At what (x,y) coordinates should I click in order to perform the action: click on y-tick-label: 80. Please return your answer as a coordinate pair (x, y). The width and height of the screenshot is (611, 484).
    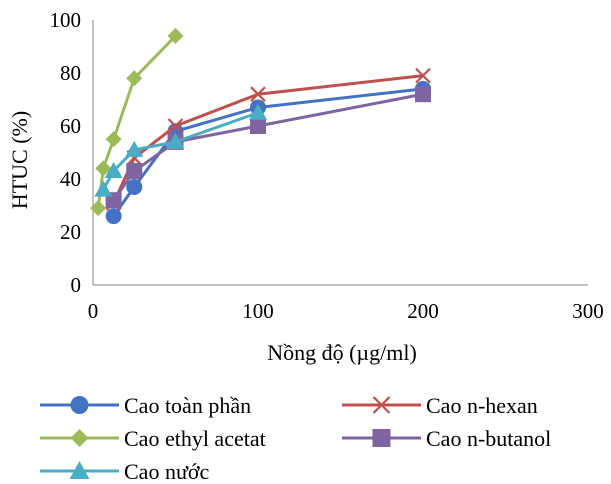
    Looking at the image, I should click on (70, 73).